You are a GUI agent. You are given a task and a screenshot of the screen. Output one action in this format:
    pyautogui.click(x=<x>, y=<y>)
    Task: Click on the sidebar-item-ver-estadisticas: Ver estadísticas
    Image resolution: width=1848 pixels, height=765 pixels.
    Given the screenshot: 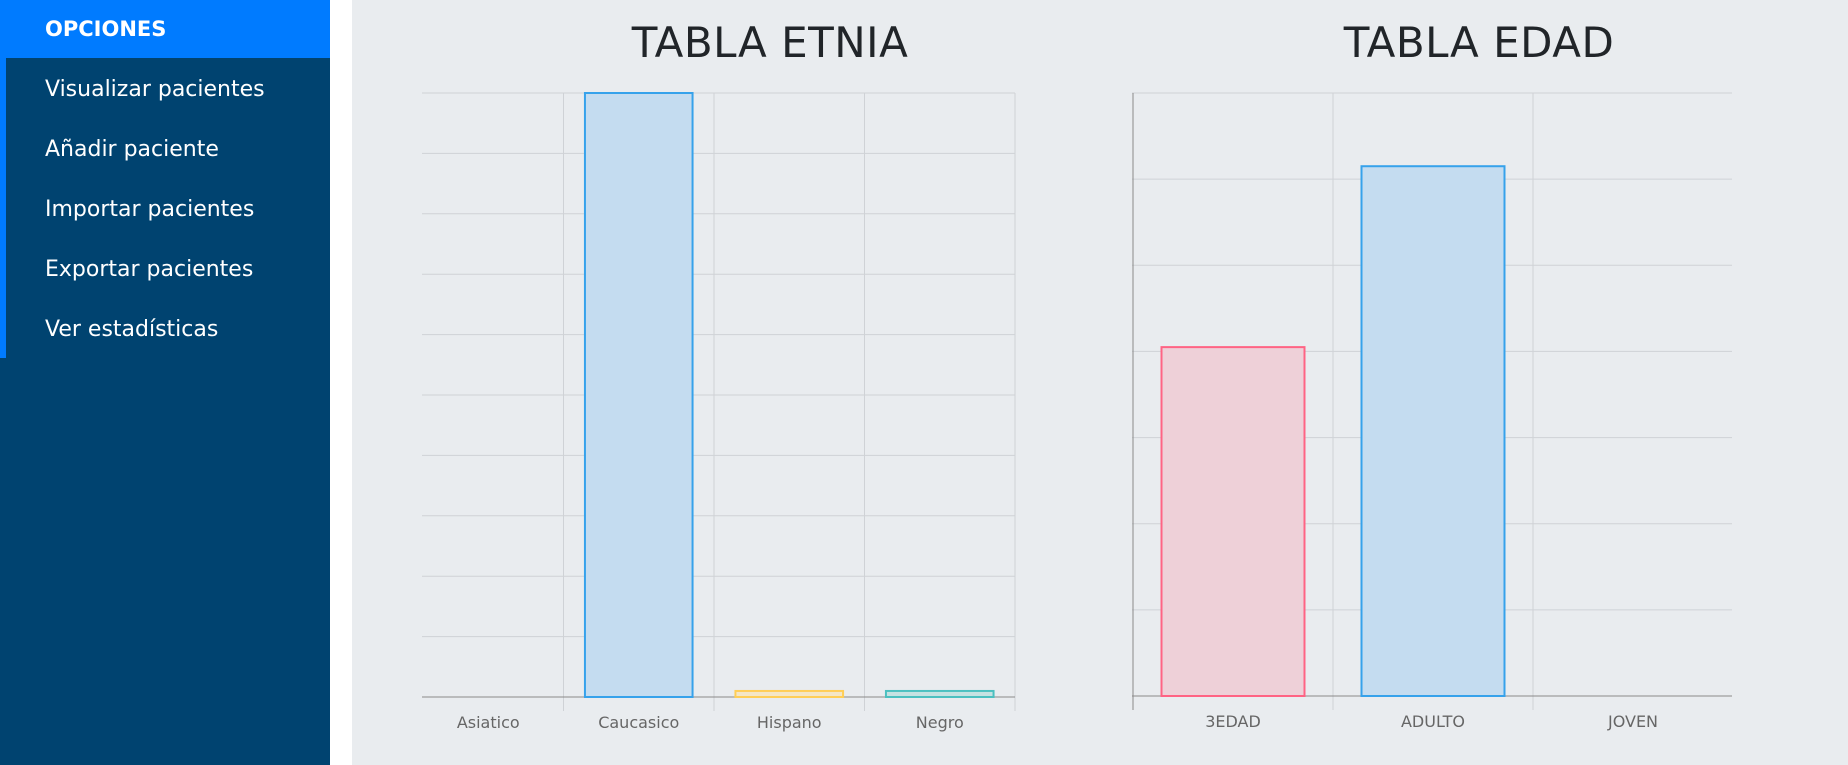 What is the action you would take?
    pyautogui.click(x=132, y=329)
    